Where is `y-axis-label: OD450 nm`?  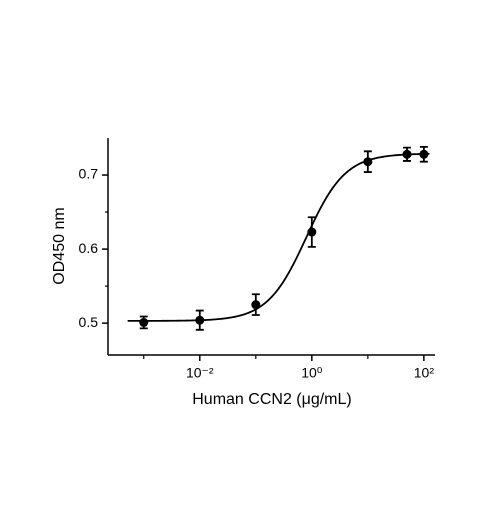 y-axis-label: OD450 nm is located at coordinates (59, 245).